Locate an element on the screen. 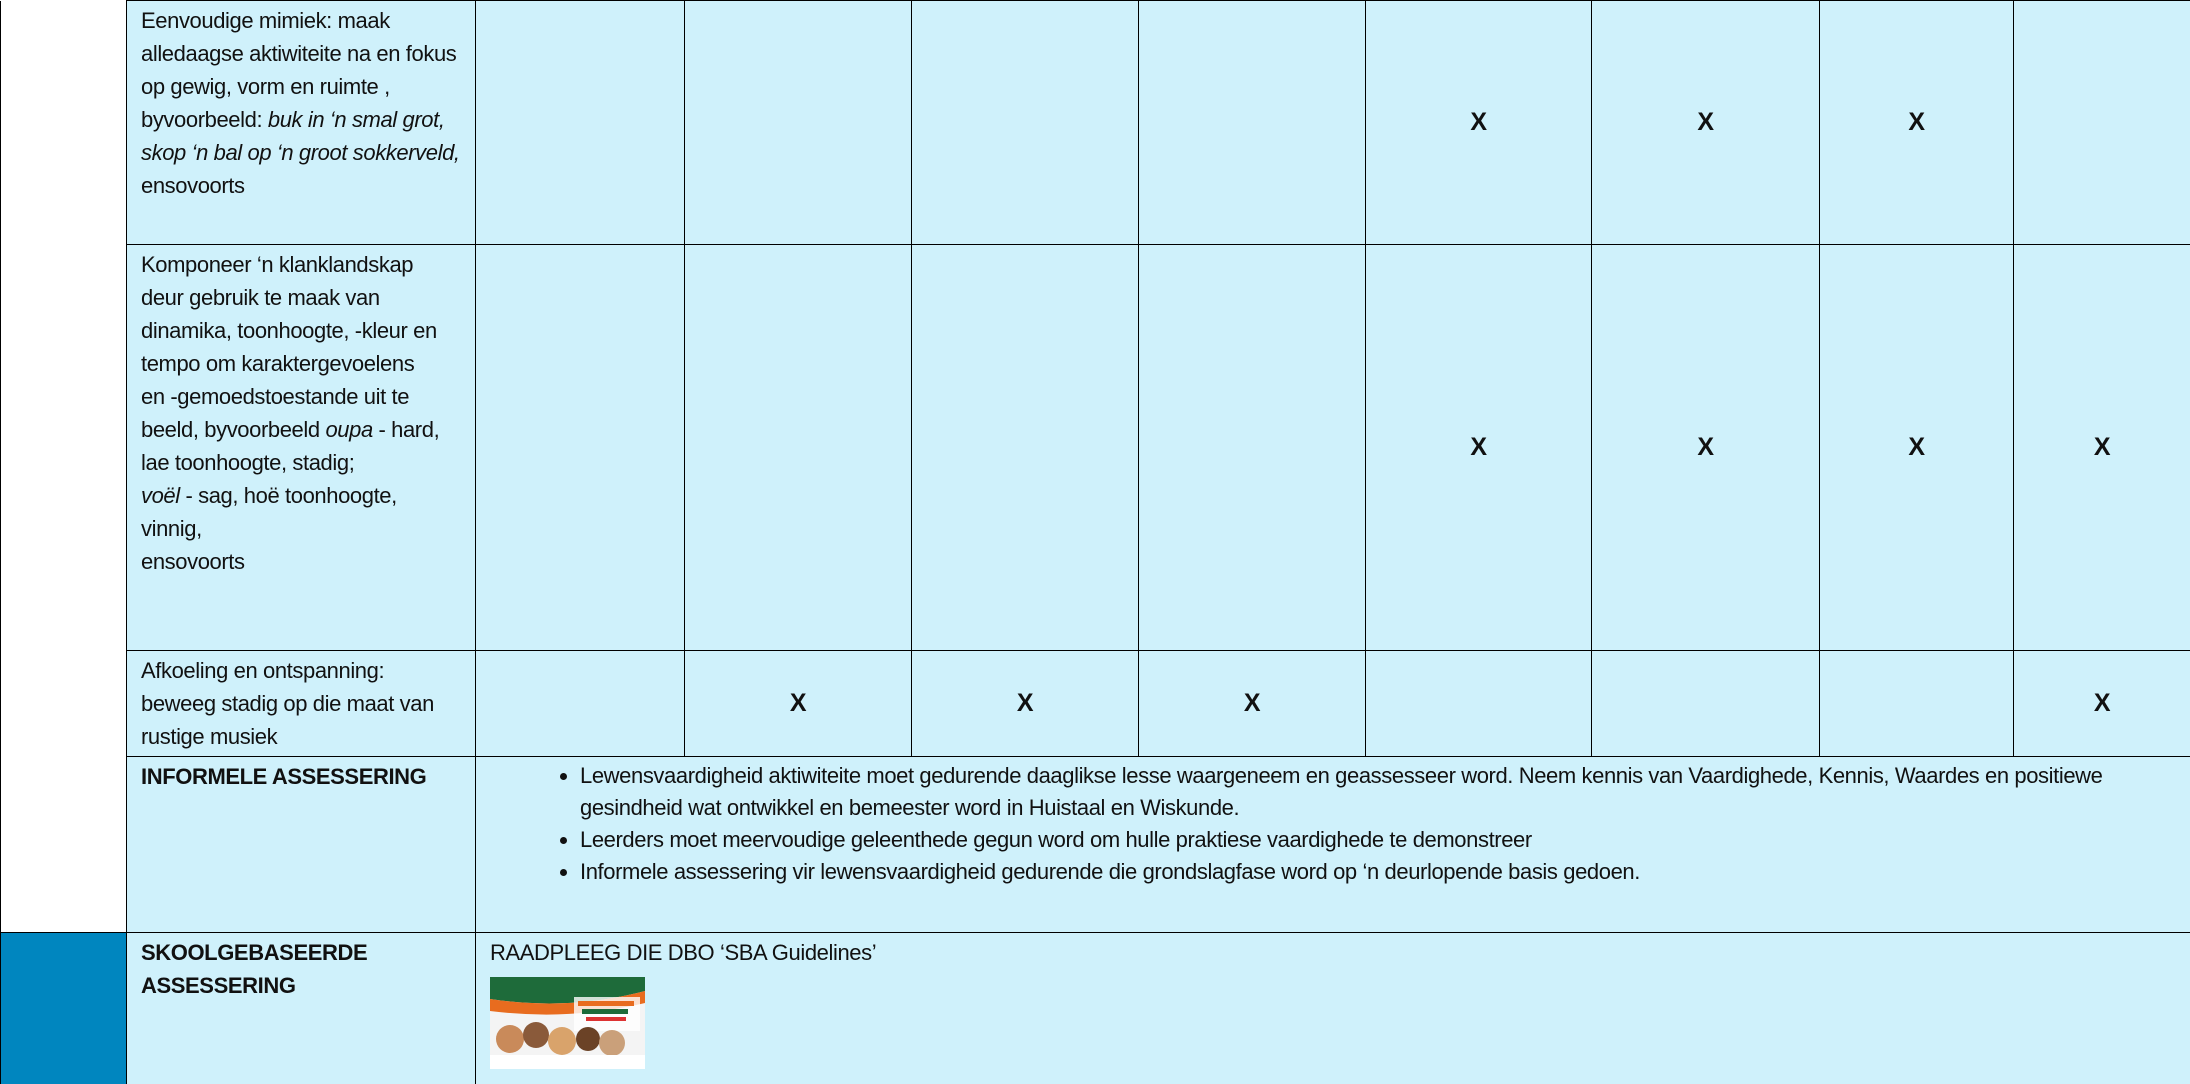 This screenshot has height=1084, width=2190. sba-text: RAADPLEEG DIE DBO ‘SBA Guidelines’ is located at coordinates (683, 952).